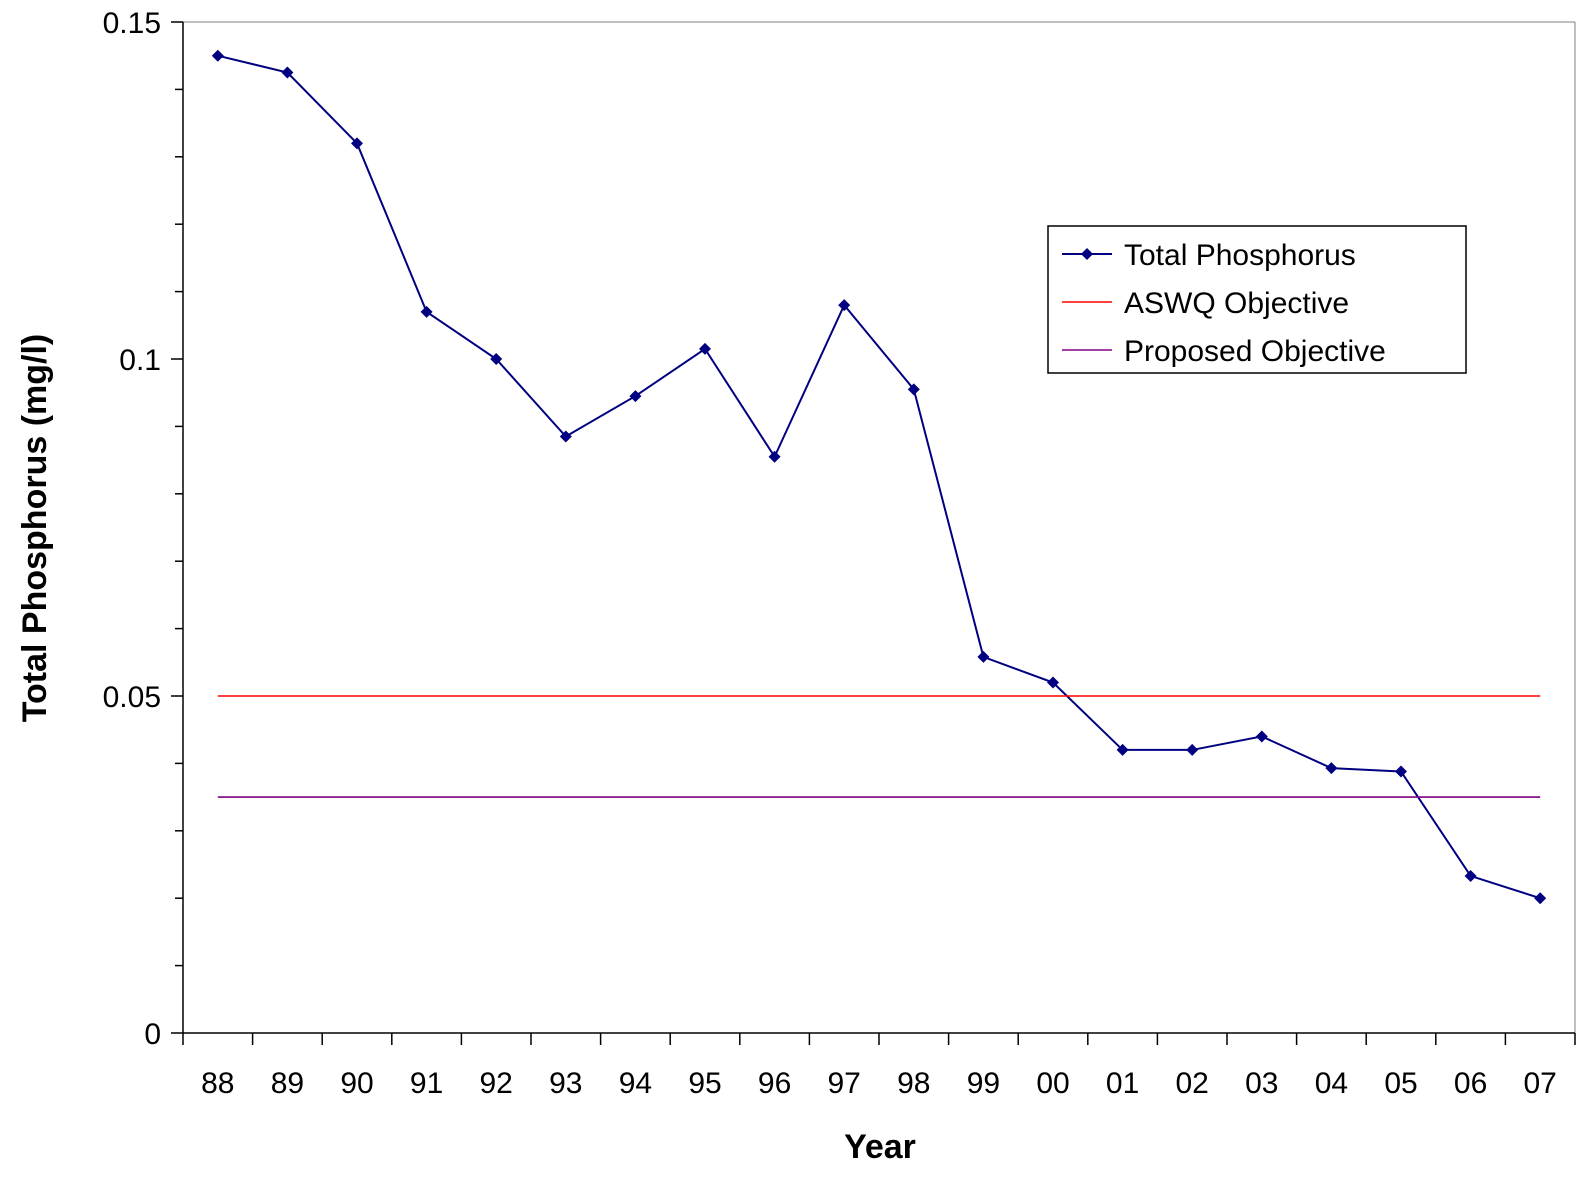 This screenshot has height=1183, width=1593. I want to click on y-minor-ticks, so click(179, 527).